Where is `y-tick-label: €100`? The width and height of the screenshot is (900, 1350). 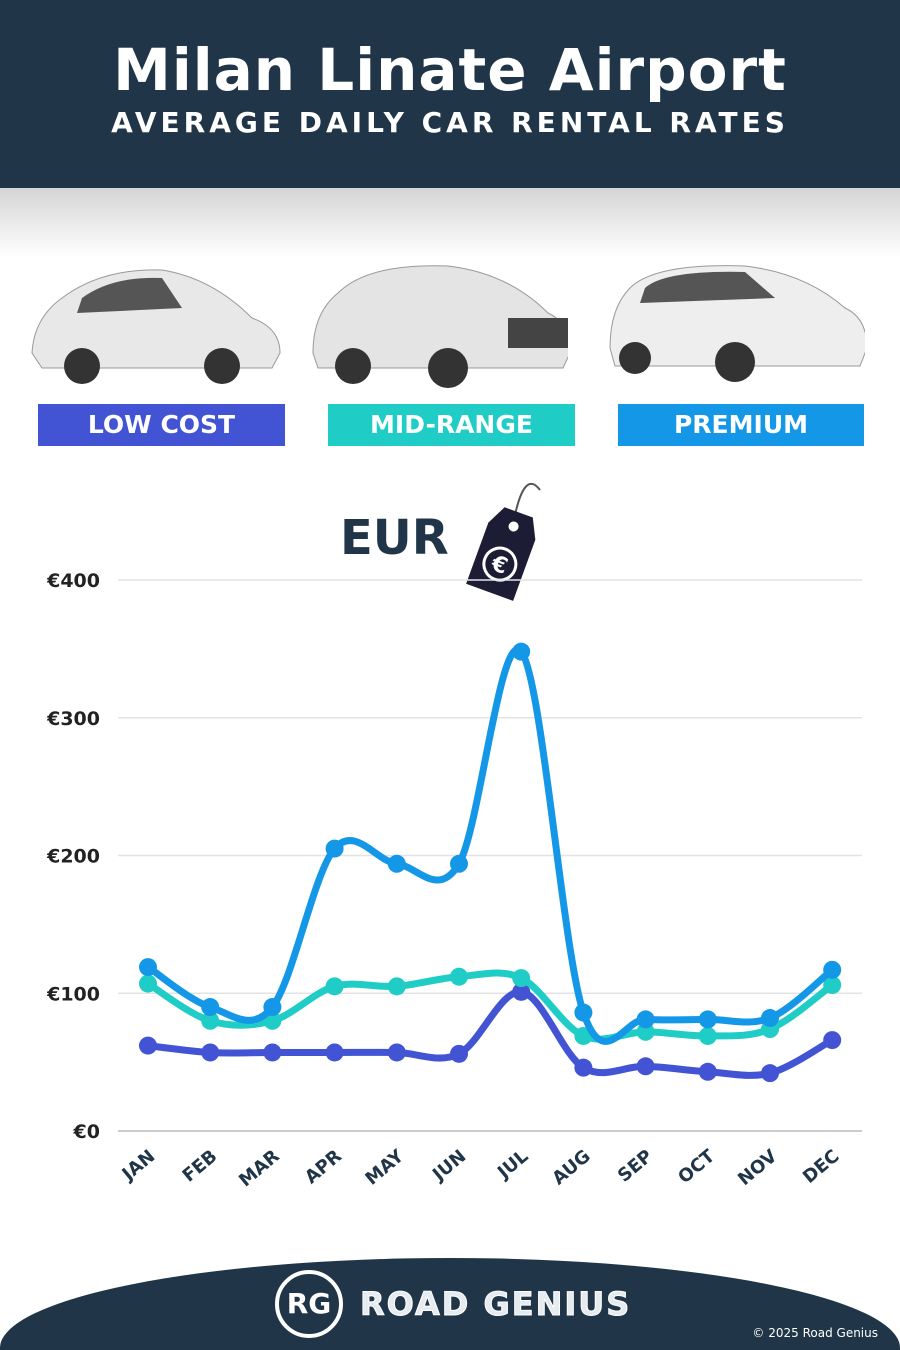 y-tick-label: €100 is located at coordinates (73, 994).